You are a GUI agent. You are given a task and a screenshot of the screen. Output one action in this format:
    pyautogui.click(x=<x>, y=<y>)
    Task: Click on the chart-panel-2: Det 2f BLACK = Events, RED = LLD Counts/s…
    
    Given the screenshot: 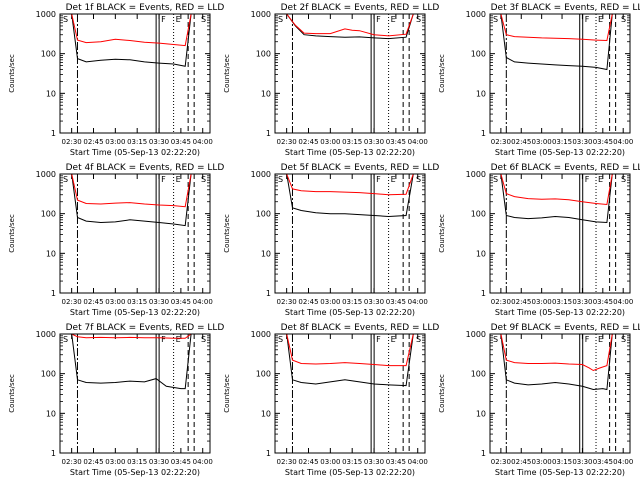 What is the action you would take?
    pyautogui.click(x=331, y=80)
    